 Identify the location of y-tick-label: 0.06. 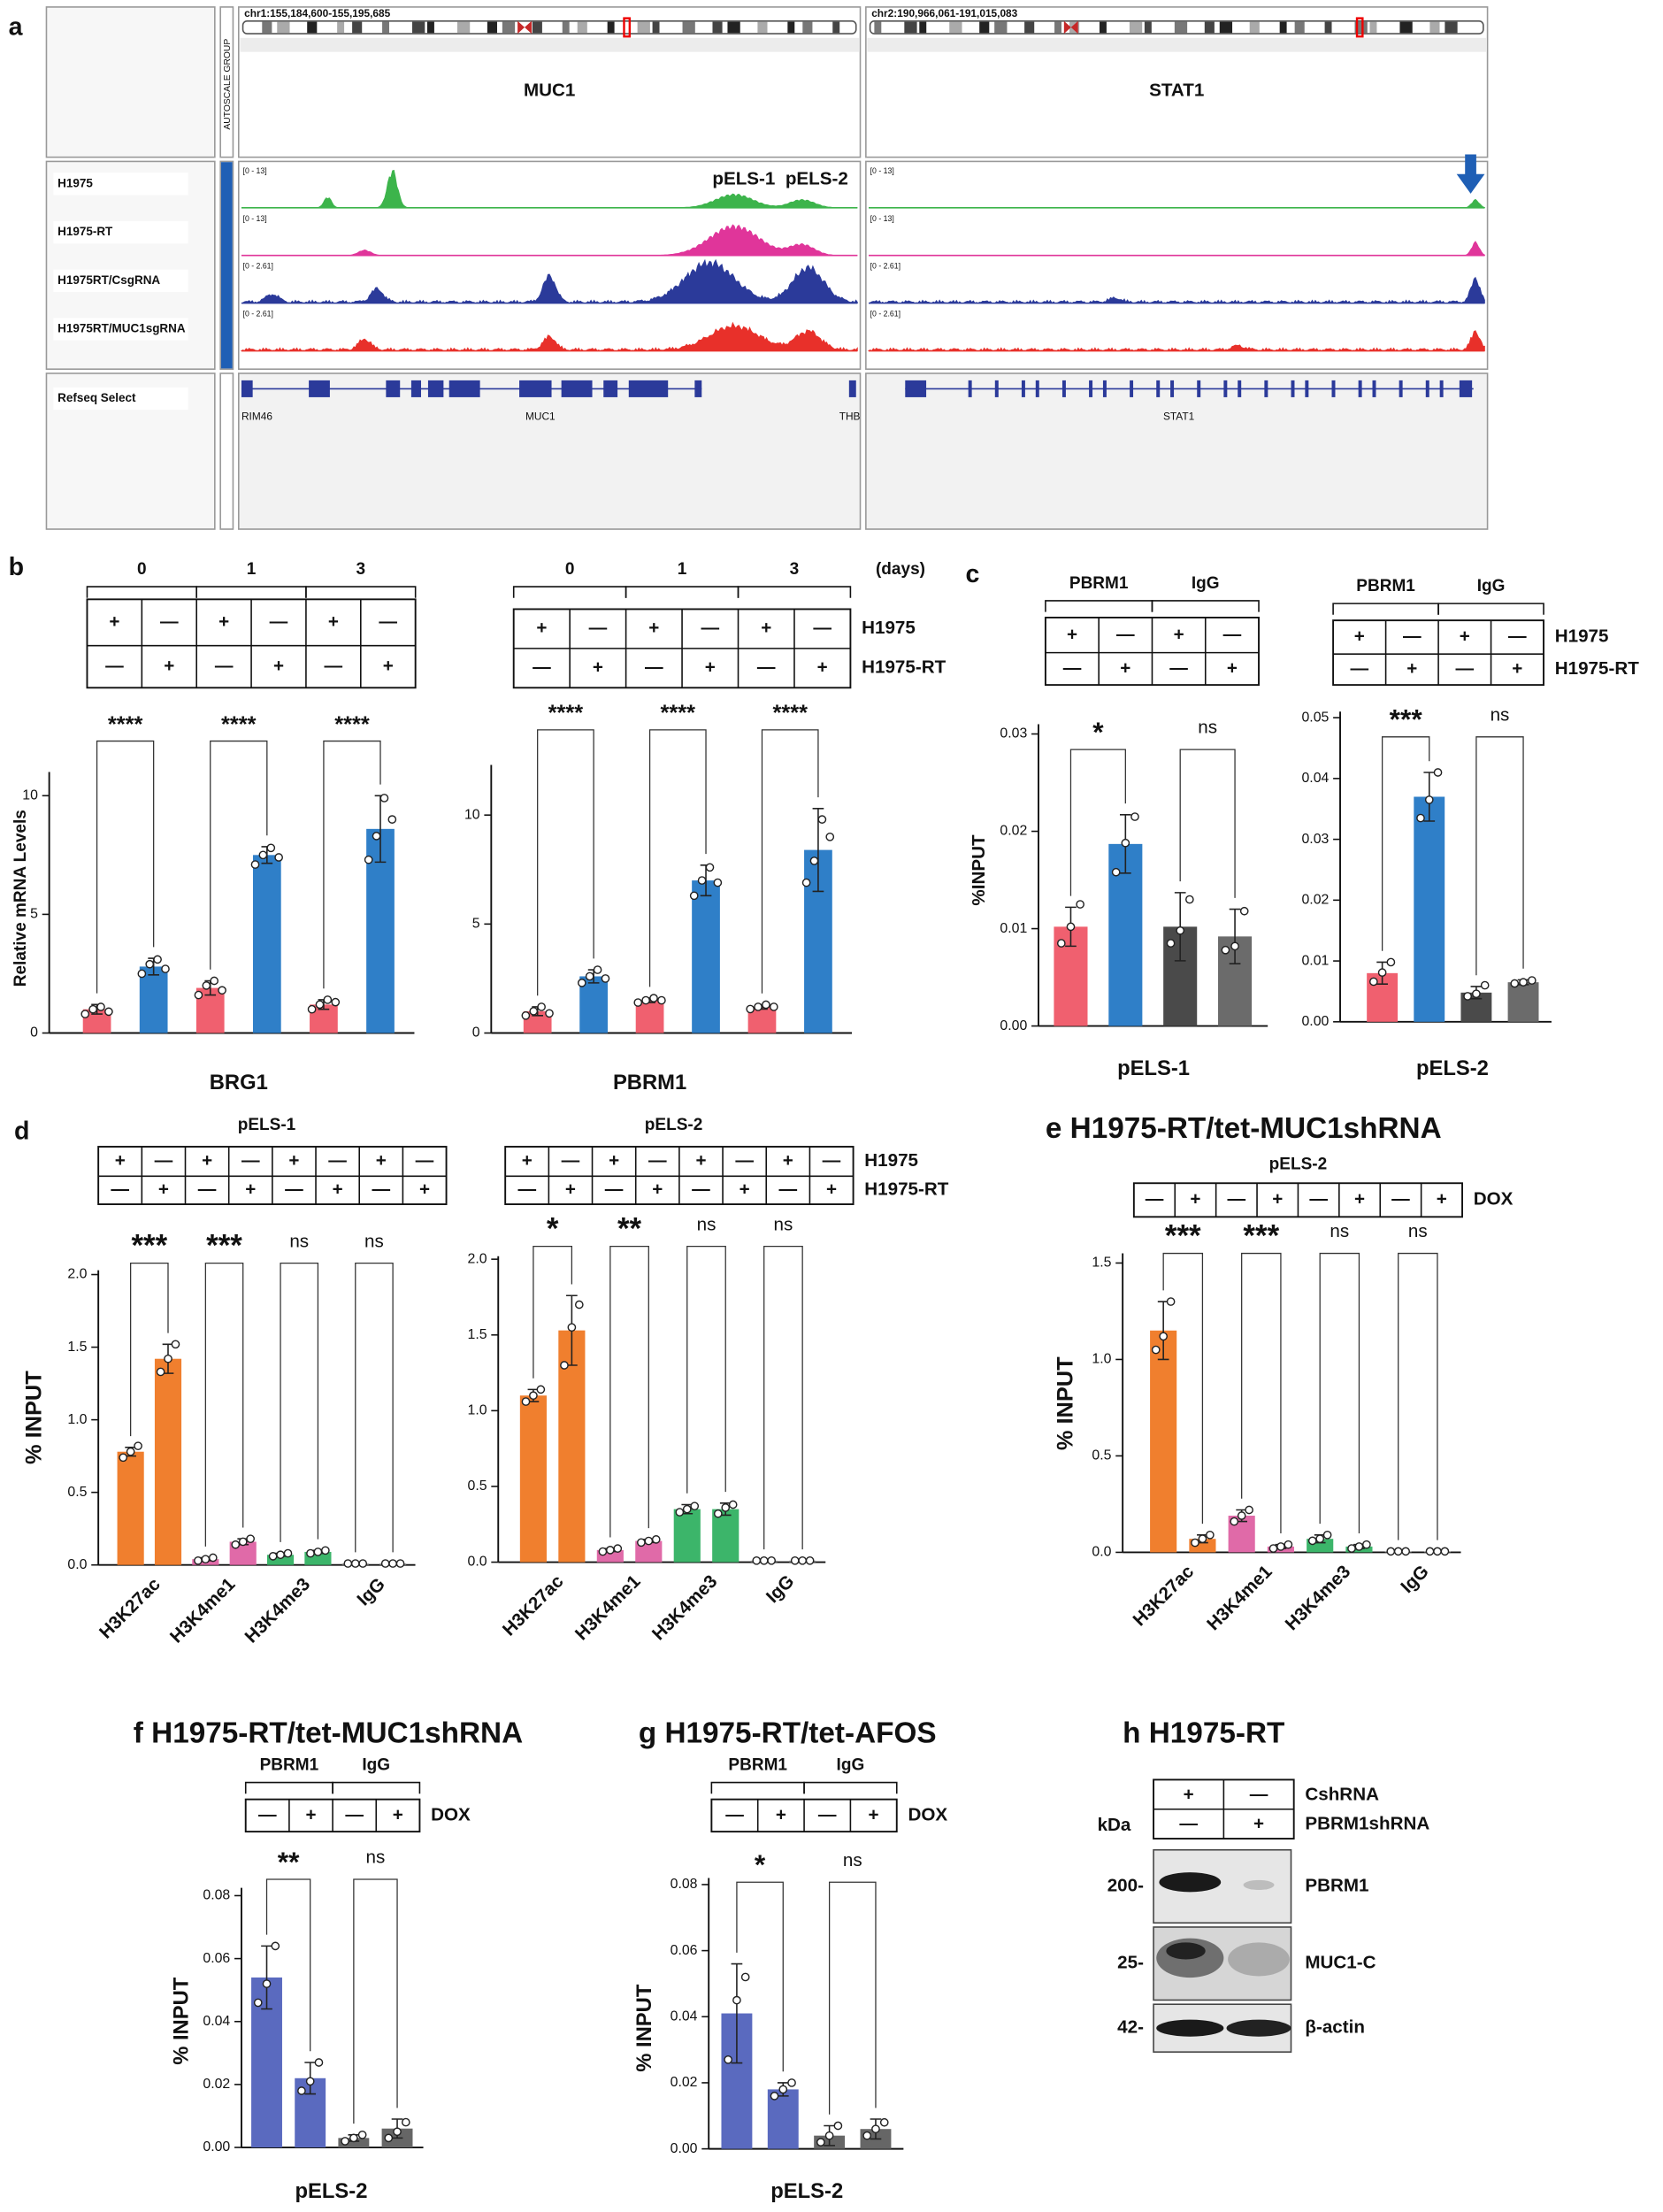
(217, 1958).